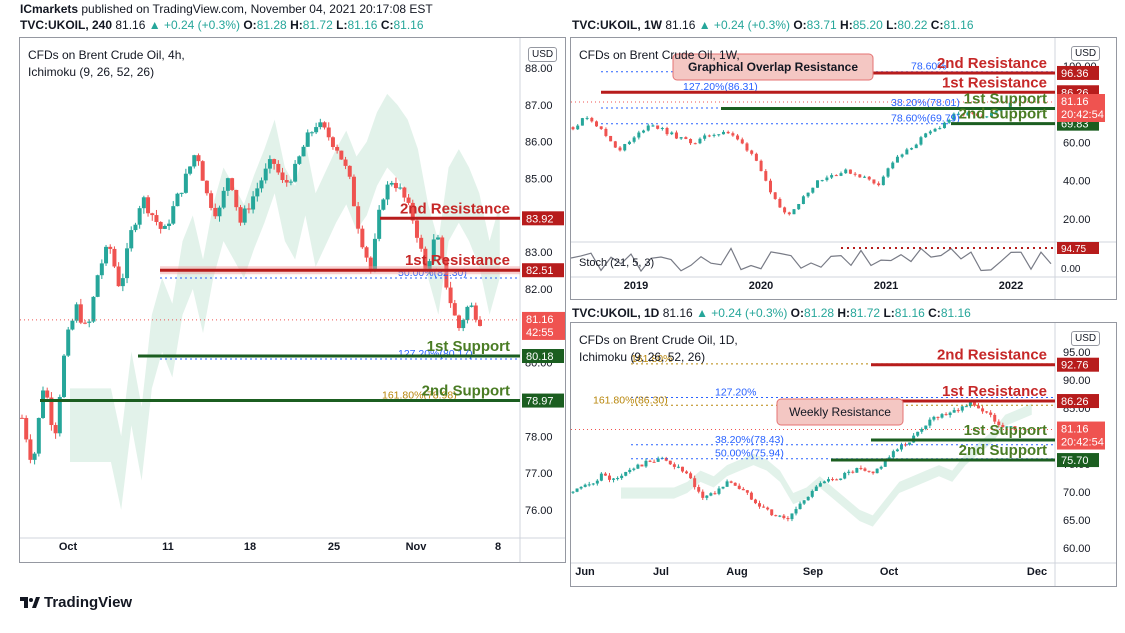 Image resolution: width=1125 pixels, height=633 pixels. I want to click on high-value: 85.20, so click(867, 25).